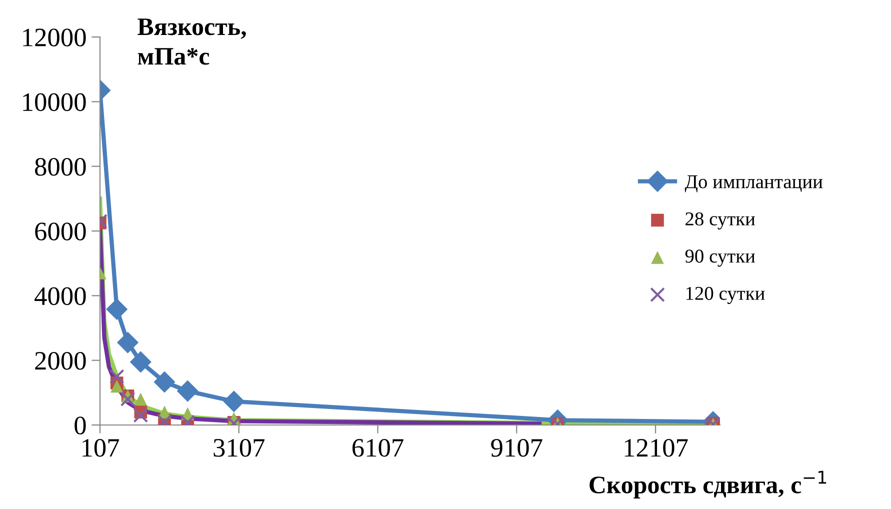 This screenshot has height=509, width=891. What do you see at coordinates (60, 361) in the screenshot?
I see `y-tick-label: 2000` at bounding box center [60, 361].